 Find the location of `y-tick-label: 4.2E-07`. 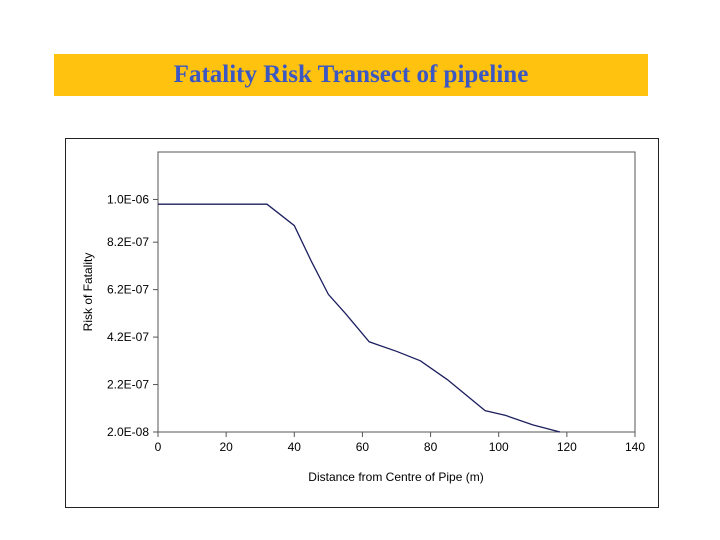

y-tick-label: 4.2E-07 is located at coordinates (128, 337).